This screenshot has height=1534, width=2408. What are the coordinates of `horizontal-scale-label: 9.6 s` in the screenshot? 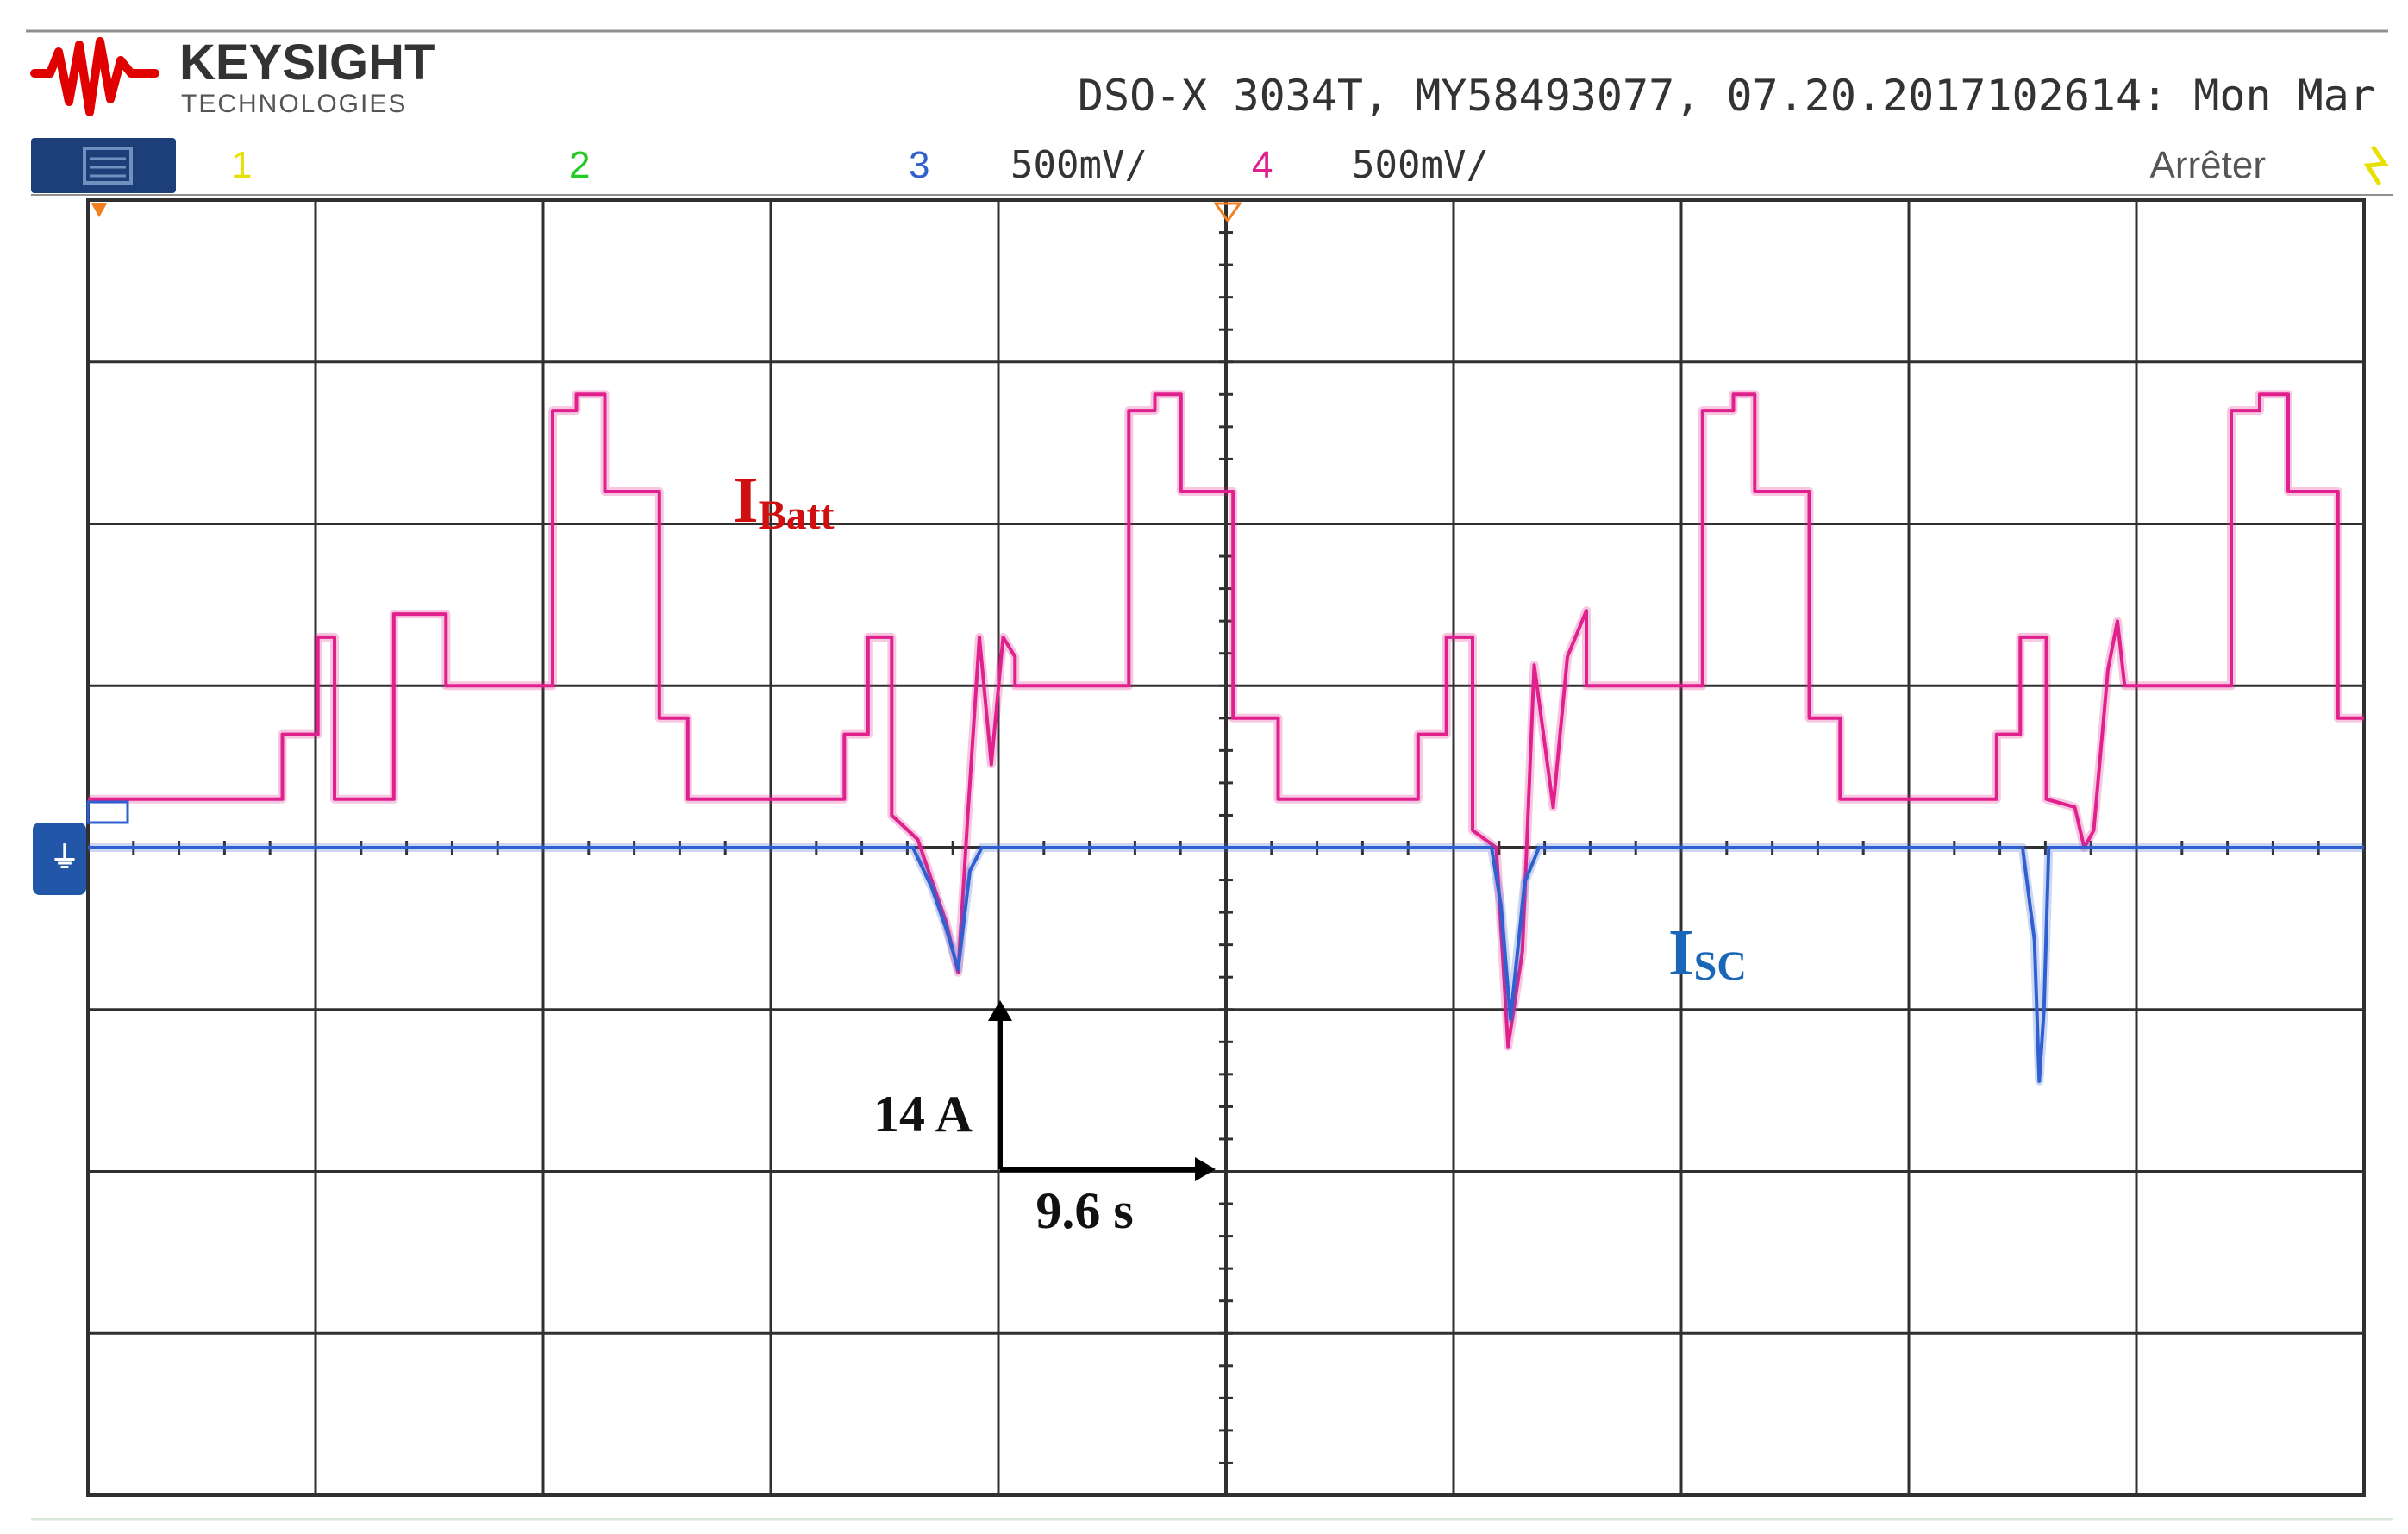 It's located at (1084, 1210).